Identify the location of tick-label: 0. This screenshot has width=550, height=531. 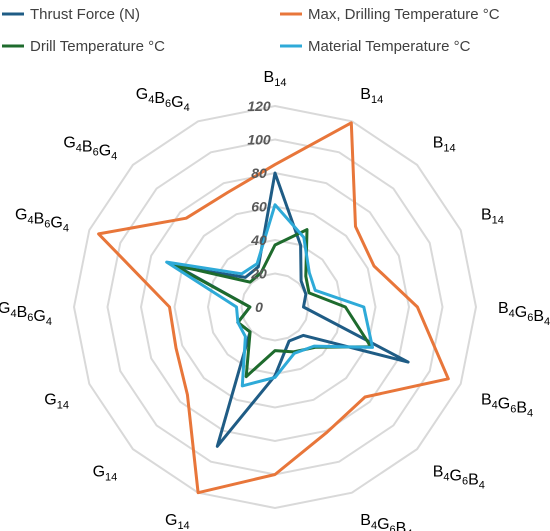
(259, 307).